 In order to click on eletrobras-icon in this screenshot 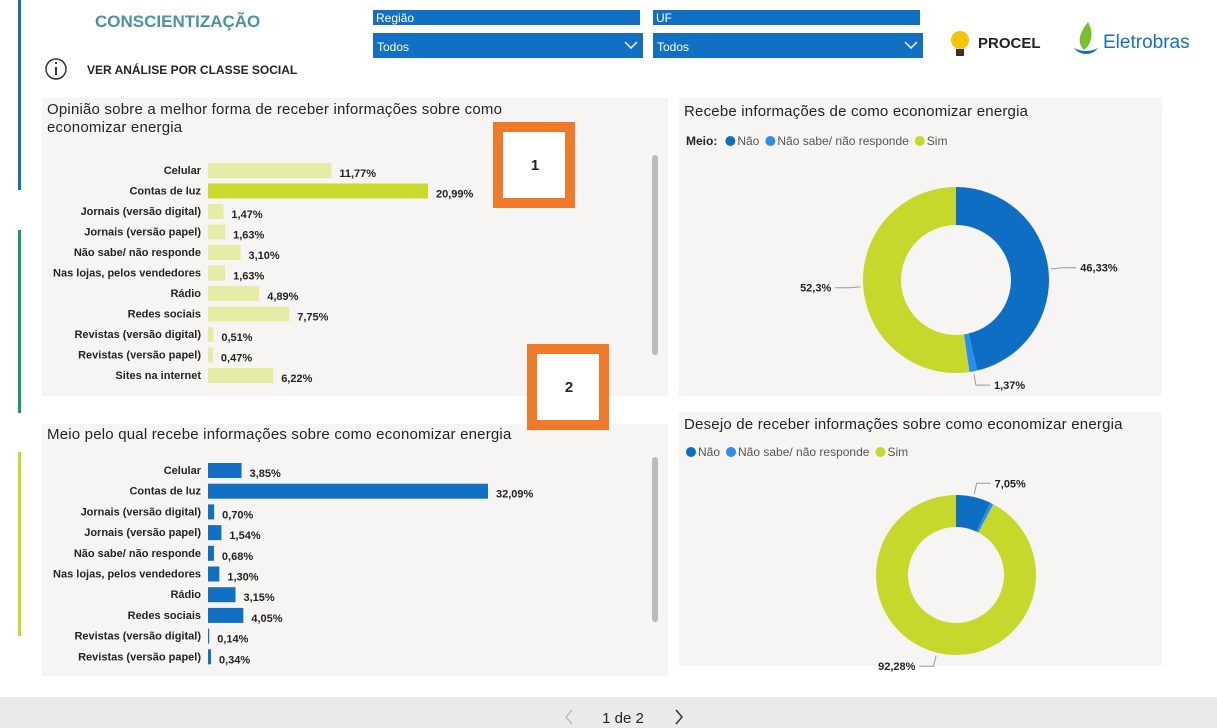, I will do `click(1086, 51)`.